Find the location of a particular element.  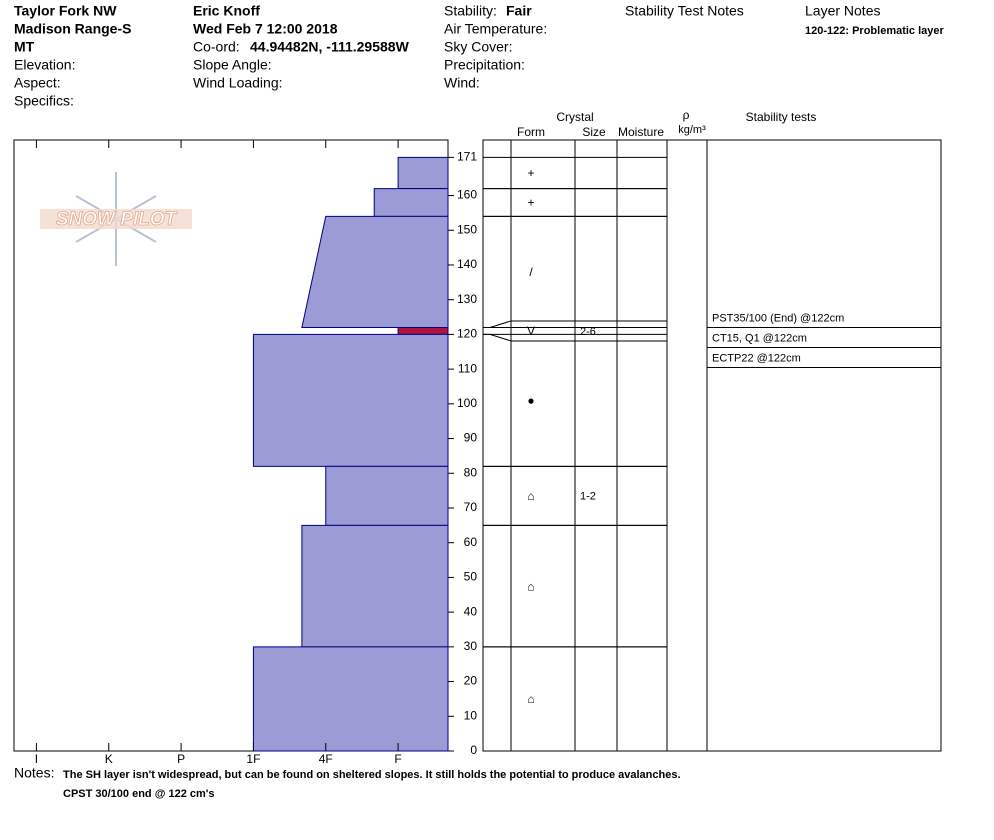

field: Wind: is located at coordinates (462, 83).